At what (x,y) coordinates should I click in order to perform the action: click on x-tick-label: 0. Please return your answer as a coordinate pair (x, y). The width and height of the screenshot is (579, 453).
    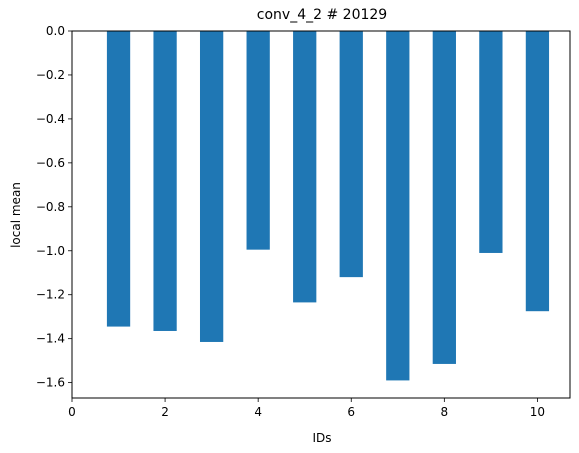
    Looking at the image, I should click on (72, 412).